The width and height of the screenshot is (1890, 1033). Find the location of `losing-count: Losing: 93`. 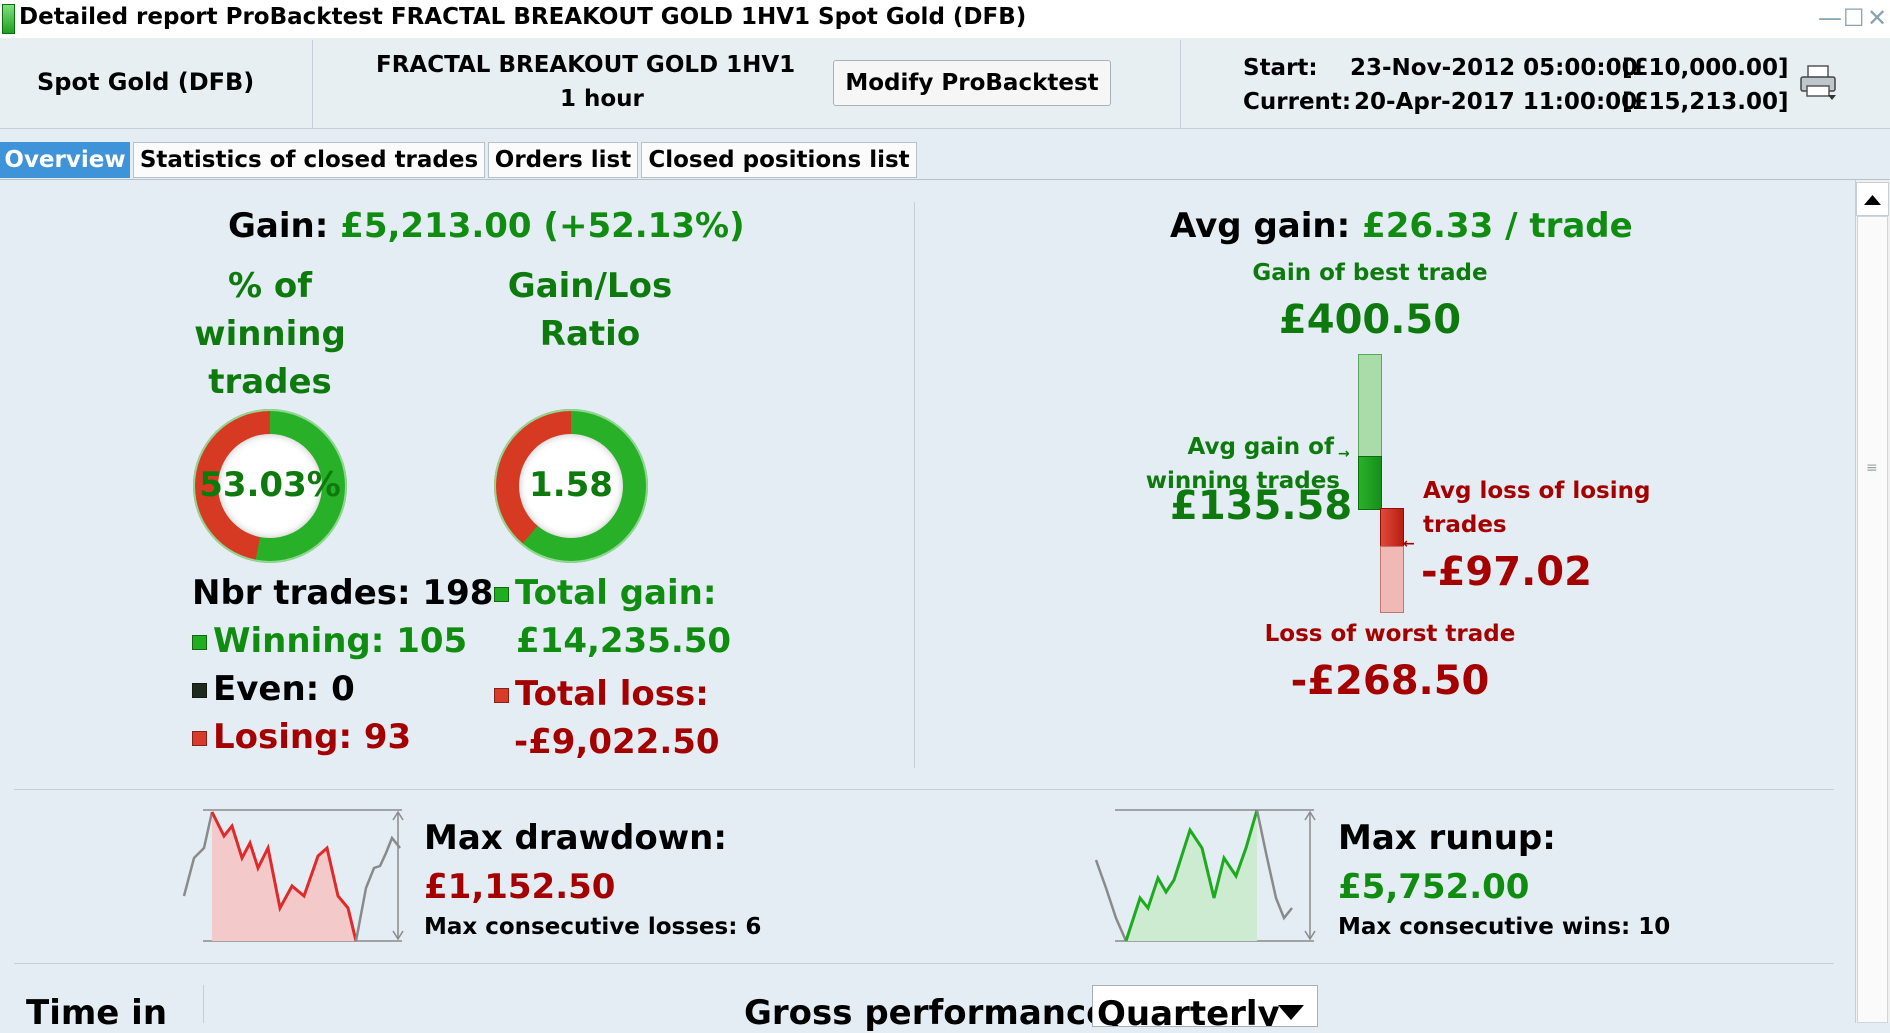

losing-count: Losing: 93 is located at coordinates (301, 737).